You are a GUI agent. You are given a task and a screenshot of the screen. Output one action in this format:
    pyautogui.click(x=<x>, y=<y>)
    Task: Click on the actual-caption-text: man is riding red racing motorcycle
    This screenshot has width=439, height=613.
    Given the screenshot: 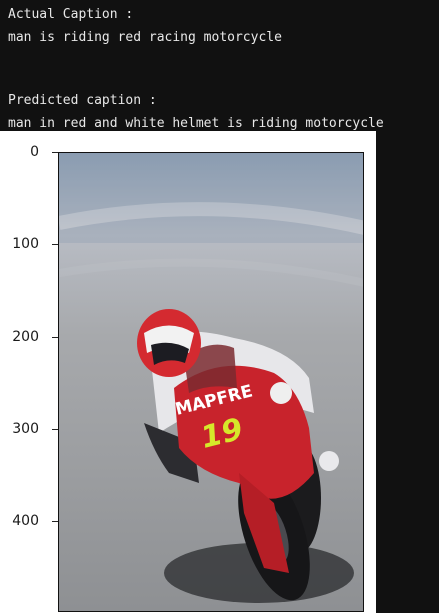 What is the action you would take?
    pyautogui.click(x=145, y=37)
    